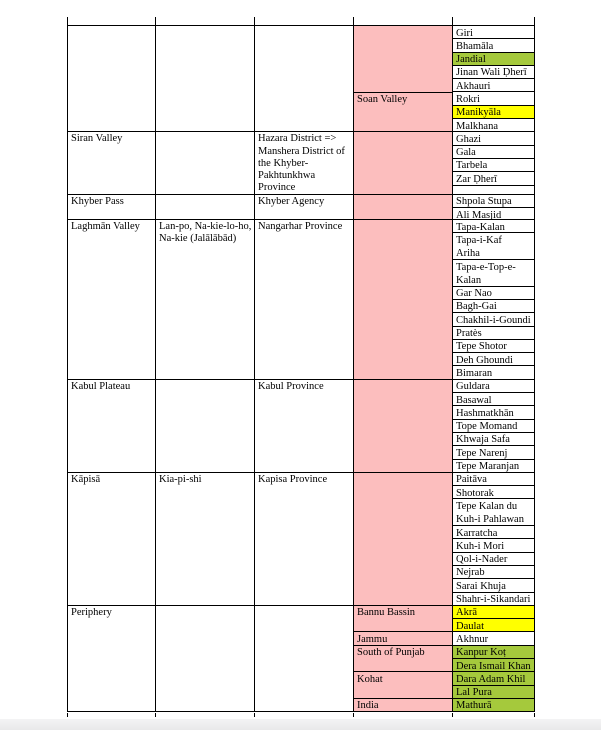 Image resolution: width=601 pixels, height=730 pixels. What do you see at coordinates (494, 201) in the screenshot?
I see `site-cell: Shpola Stupa` at bounding box center [494, 201].